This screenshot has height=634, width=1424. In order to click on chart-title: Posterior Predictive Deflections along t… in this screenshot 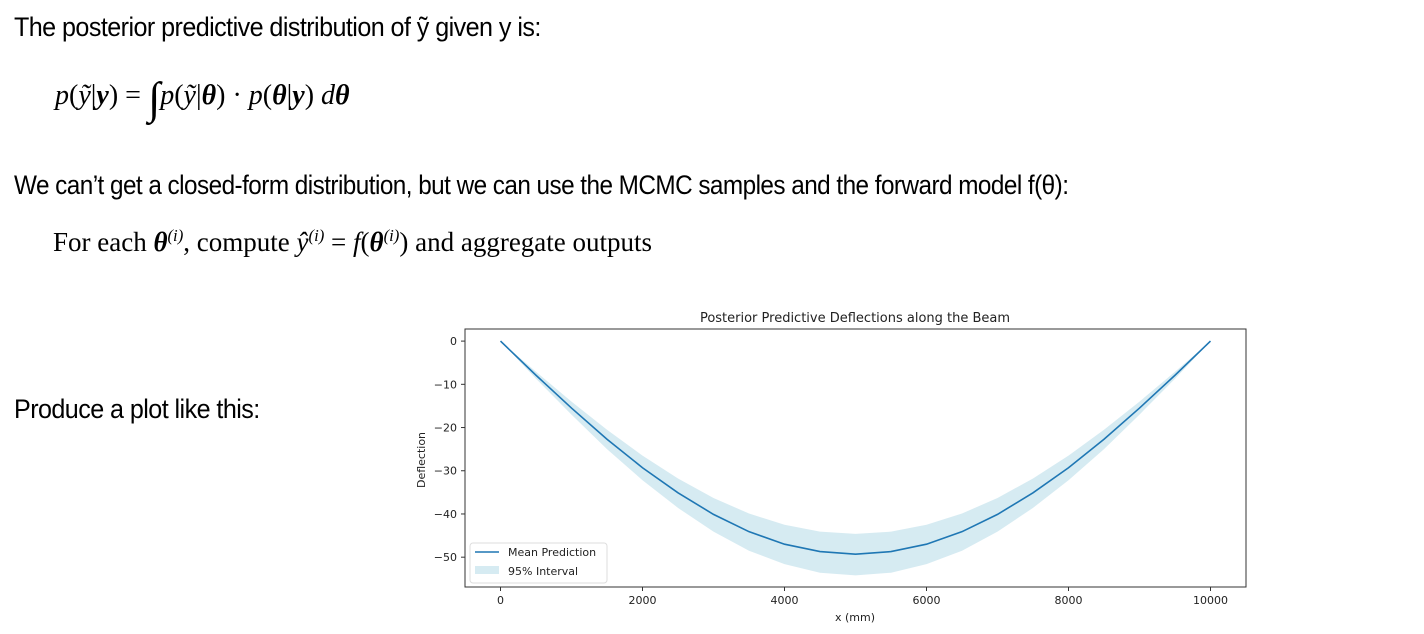, I will do `click(855, 318)`.